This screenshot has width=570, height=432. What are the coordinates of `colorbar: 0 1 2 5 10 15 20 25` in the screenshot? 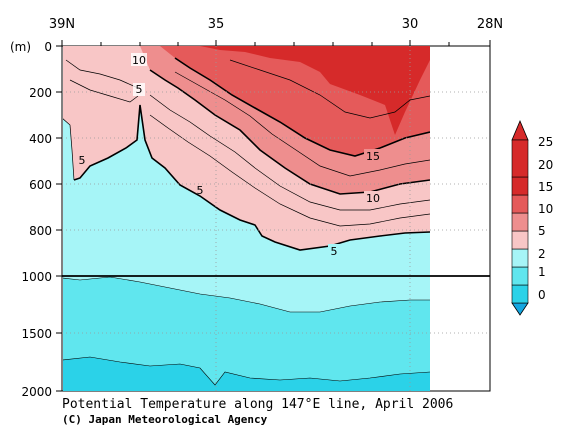 It's located at (532, 217).